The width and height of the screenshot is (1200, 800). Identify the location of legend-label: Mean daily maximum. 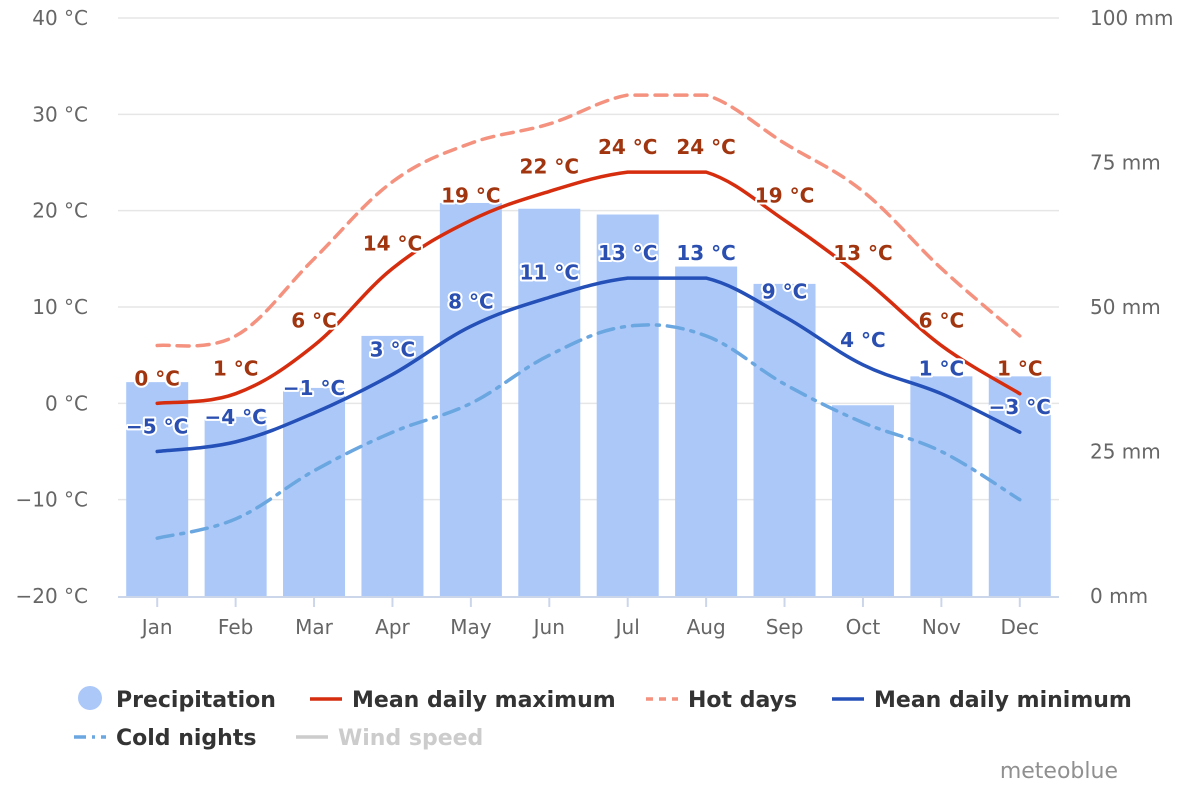
(484, 700).